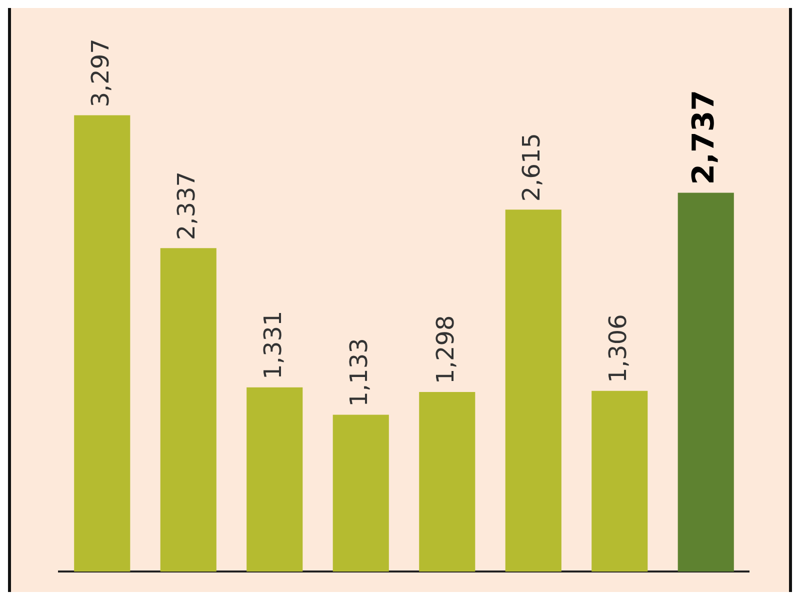 Image resolution: width=800 pixels, height=600 pixels. I want to click on data-label: 1,331, so click(272, 345).